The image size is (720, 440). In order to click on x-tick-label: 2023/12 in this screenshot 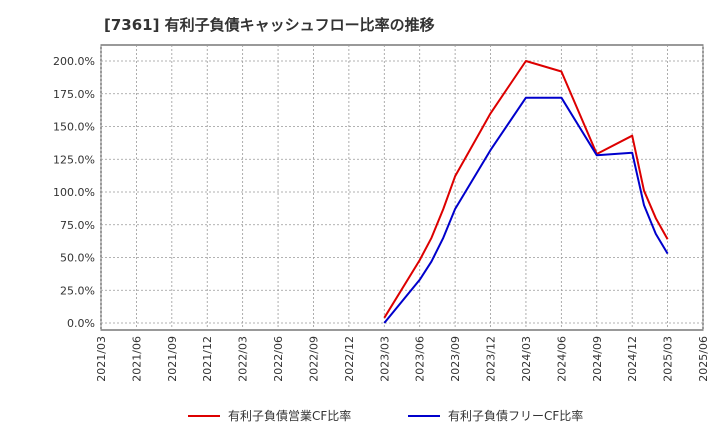, I will do `click(491, 359)`.